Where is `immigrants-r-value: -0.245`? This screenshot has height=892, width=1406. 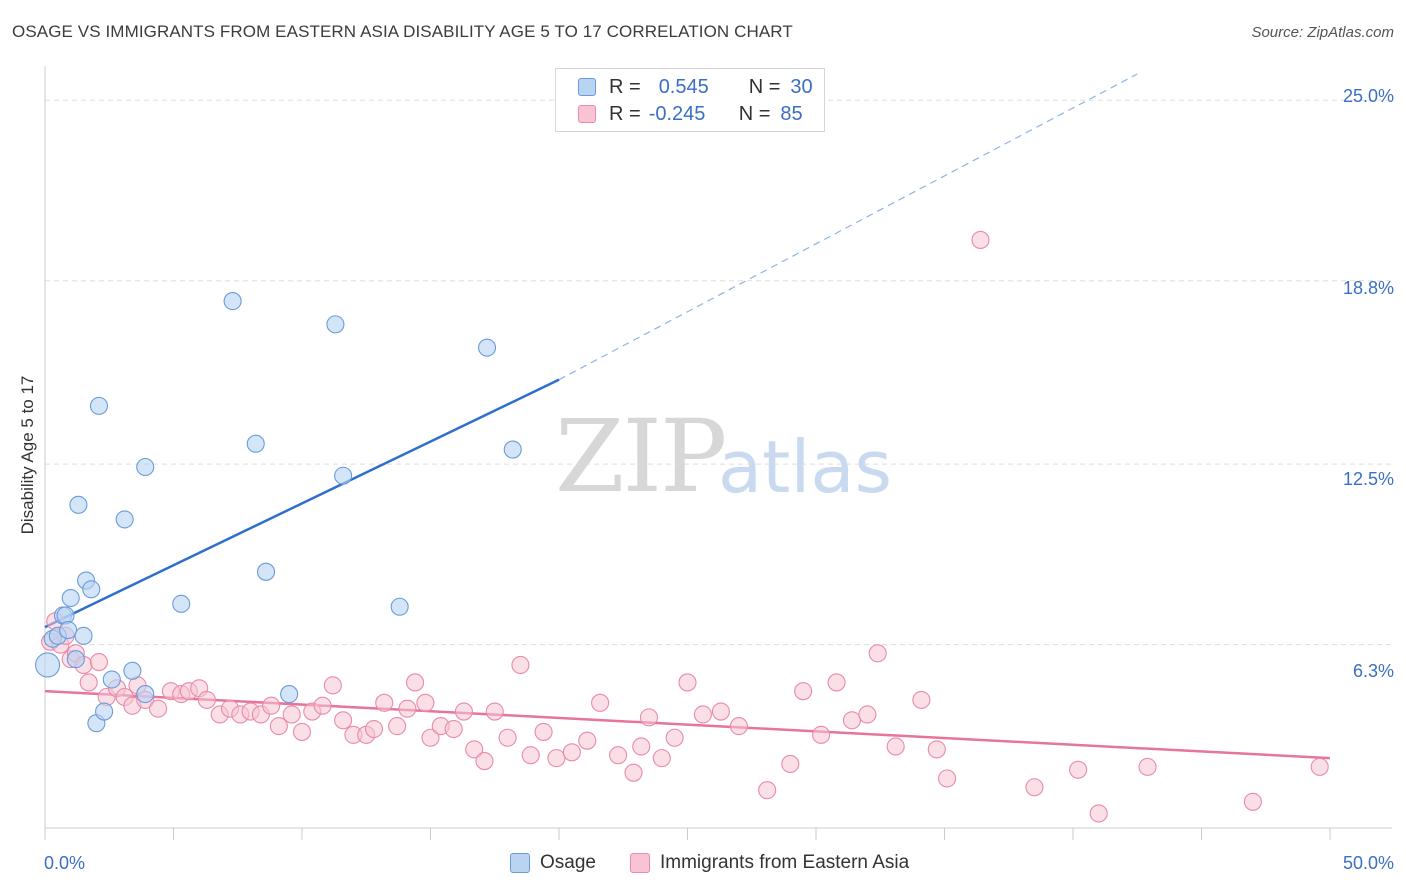 immigrants-r-value: -0.245 is located at coordinates (677, 113).